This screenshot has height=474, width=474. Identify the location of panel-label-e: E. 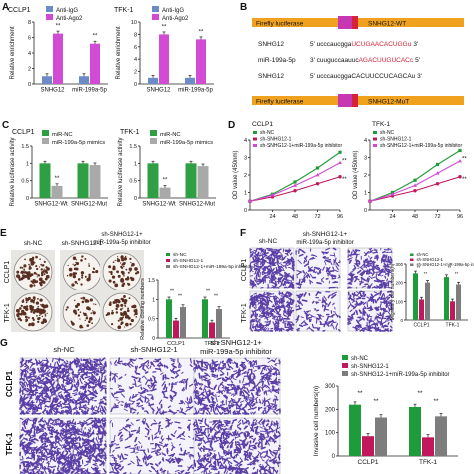
(3, 233).